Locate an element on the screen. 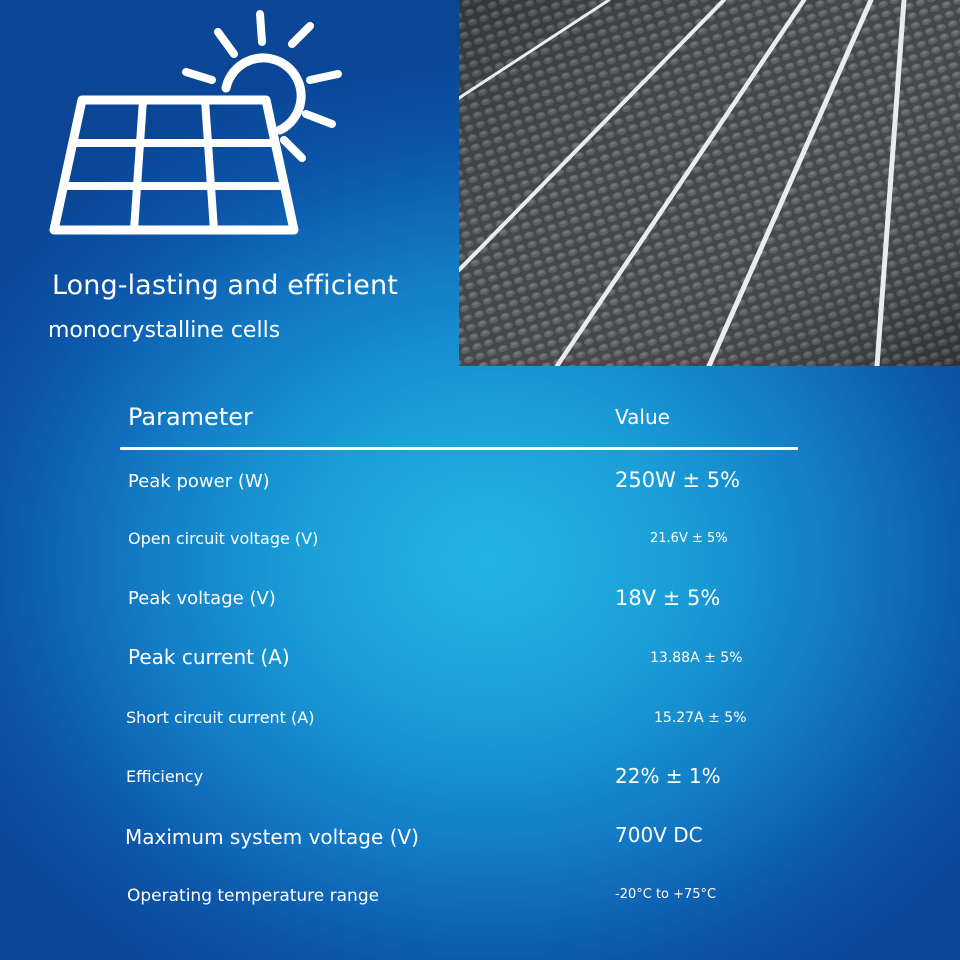 This screenshot has height=960, width=960. column-header-parameter: Parameter is located at coordinates (190, 417).